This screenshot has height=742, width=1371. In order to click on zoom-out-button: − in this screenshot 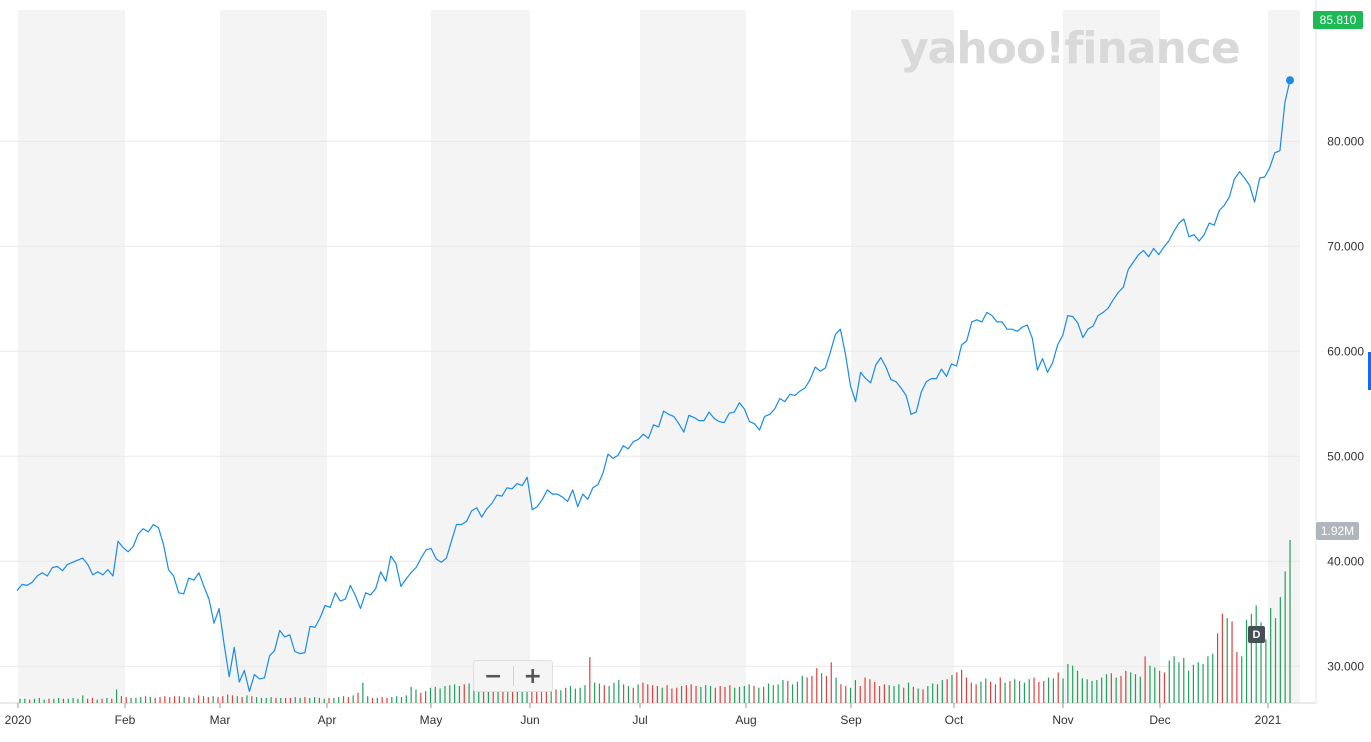, I will do `click(493, 676)`.